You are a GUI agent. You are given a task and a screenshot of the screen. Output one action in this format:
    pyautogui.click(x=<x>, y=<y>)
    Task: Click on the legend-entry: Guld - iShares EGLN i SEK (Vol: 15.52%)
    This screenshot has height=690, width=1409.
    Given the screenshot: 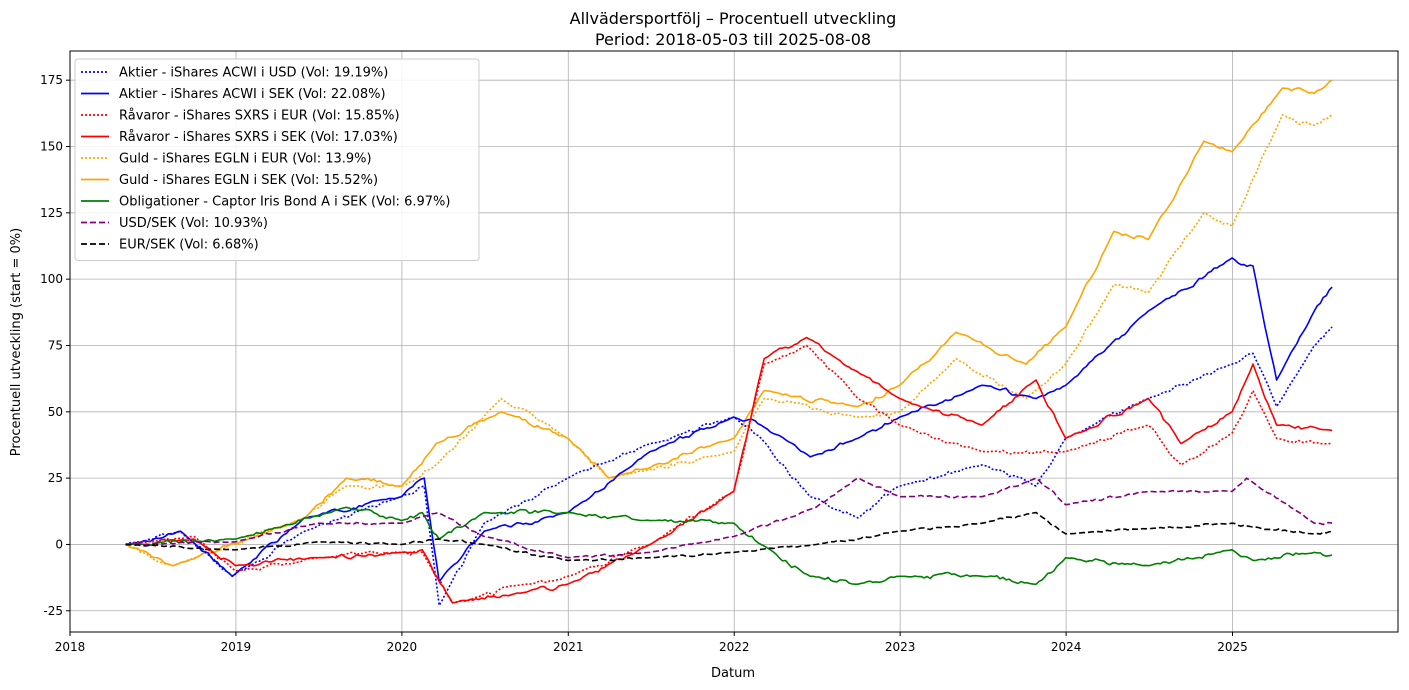 What is the action you would take?
    pyautogui.click(x=248, y=180)
    